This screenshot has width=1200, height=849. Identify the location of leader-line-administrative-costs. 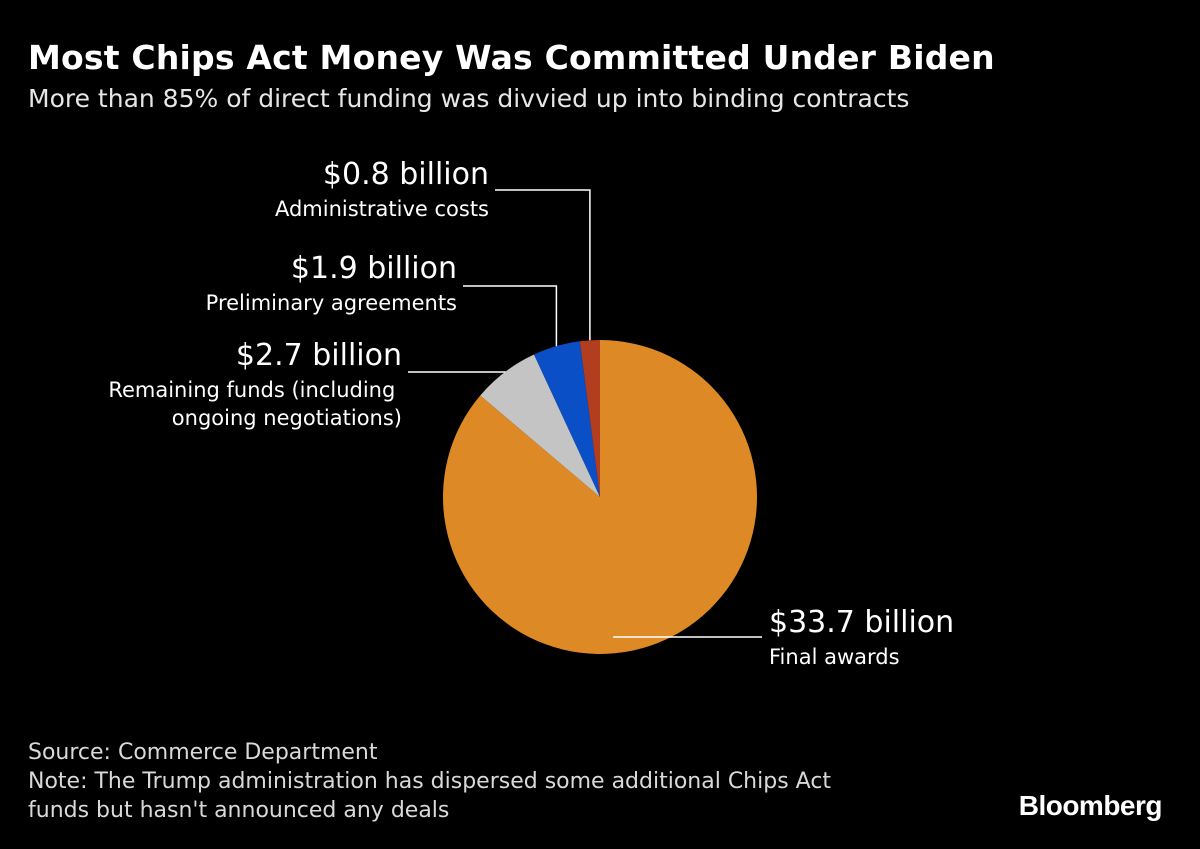
(543, 265).